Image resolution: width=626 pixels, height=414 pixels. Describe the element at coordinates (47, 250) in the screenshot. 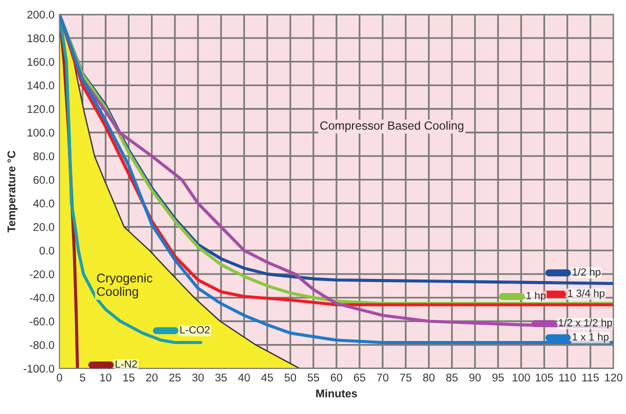

I see `y-tick-label: 0.0` at that location.